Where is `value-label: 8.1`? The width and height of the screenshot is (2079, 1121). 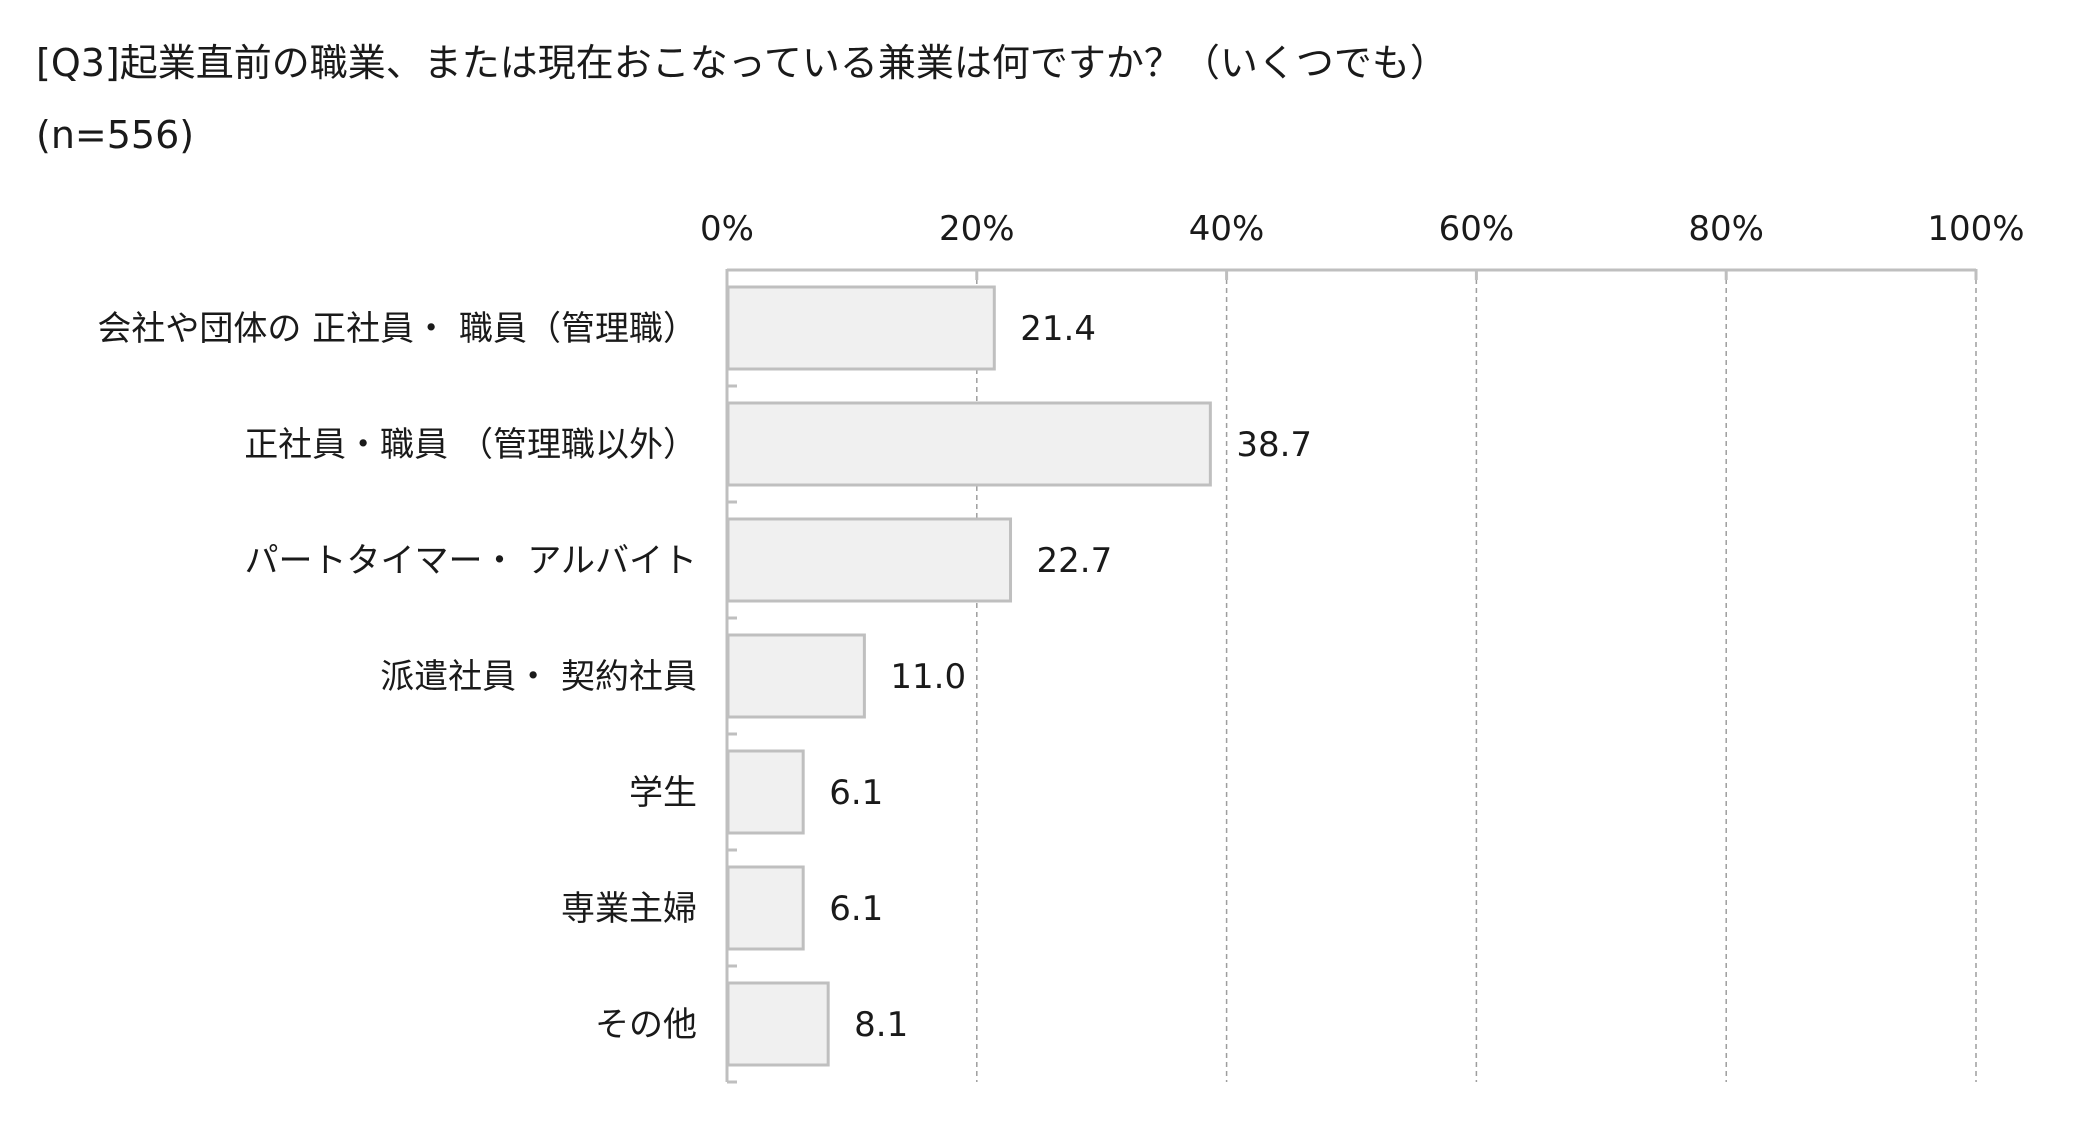 value-label: 8.1 is located at coordinates (881, 1025).